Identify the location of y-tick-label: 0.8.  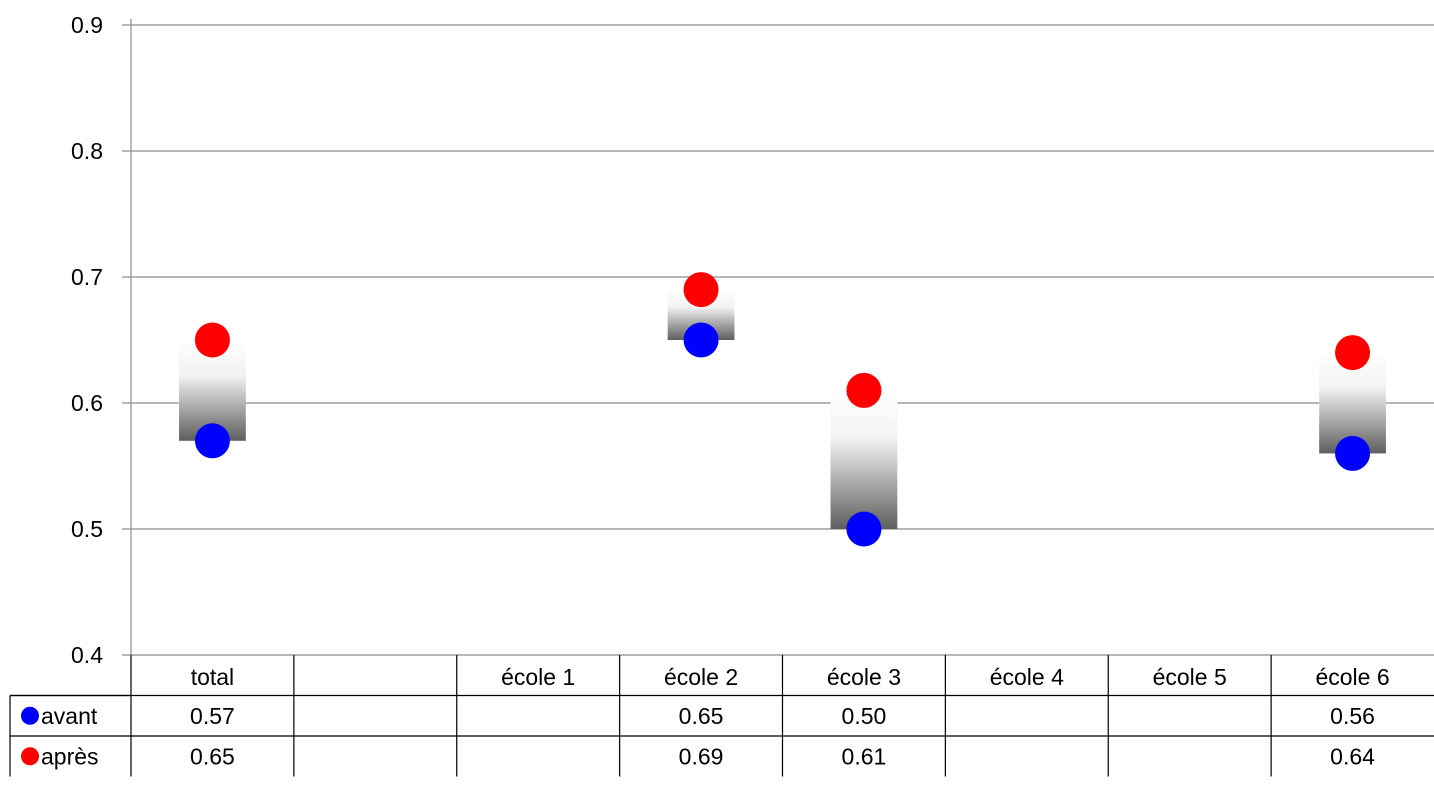
(87, 151).